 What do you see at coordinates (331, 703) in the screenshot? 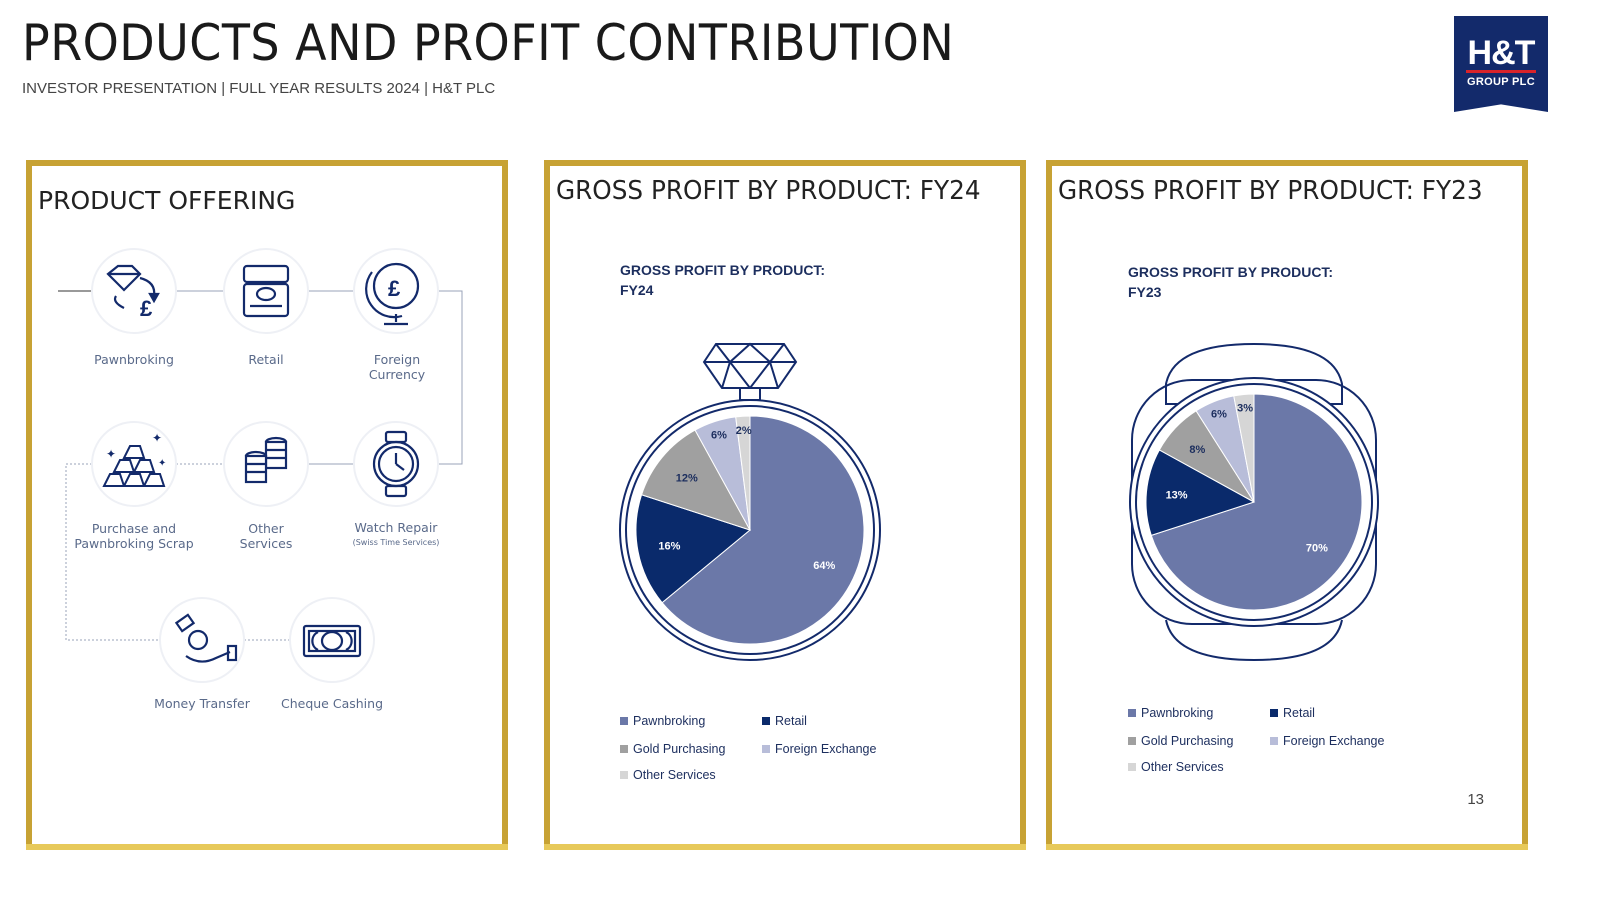
I see `product-label-cheque-cashing: Cheque Cashing` at bounding box center [331, 703].